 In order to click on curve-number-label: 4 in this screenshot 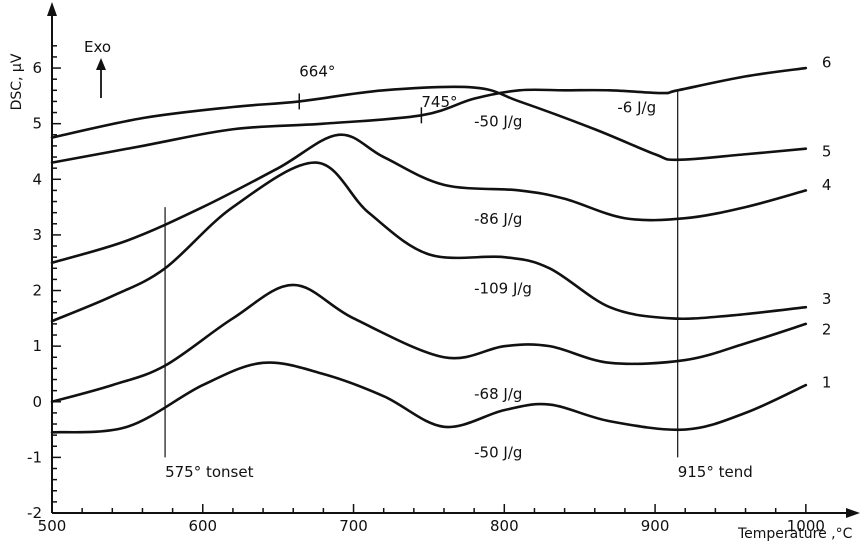, I will do `click(827, 185)`.